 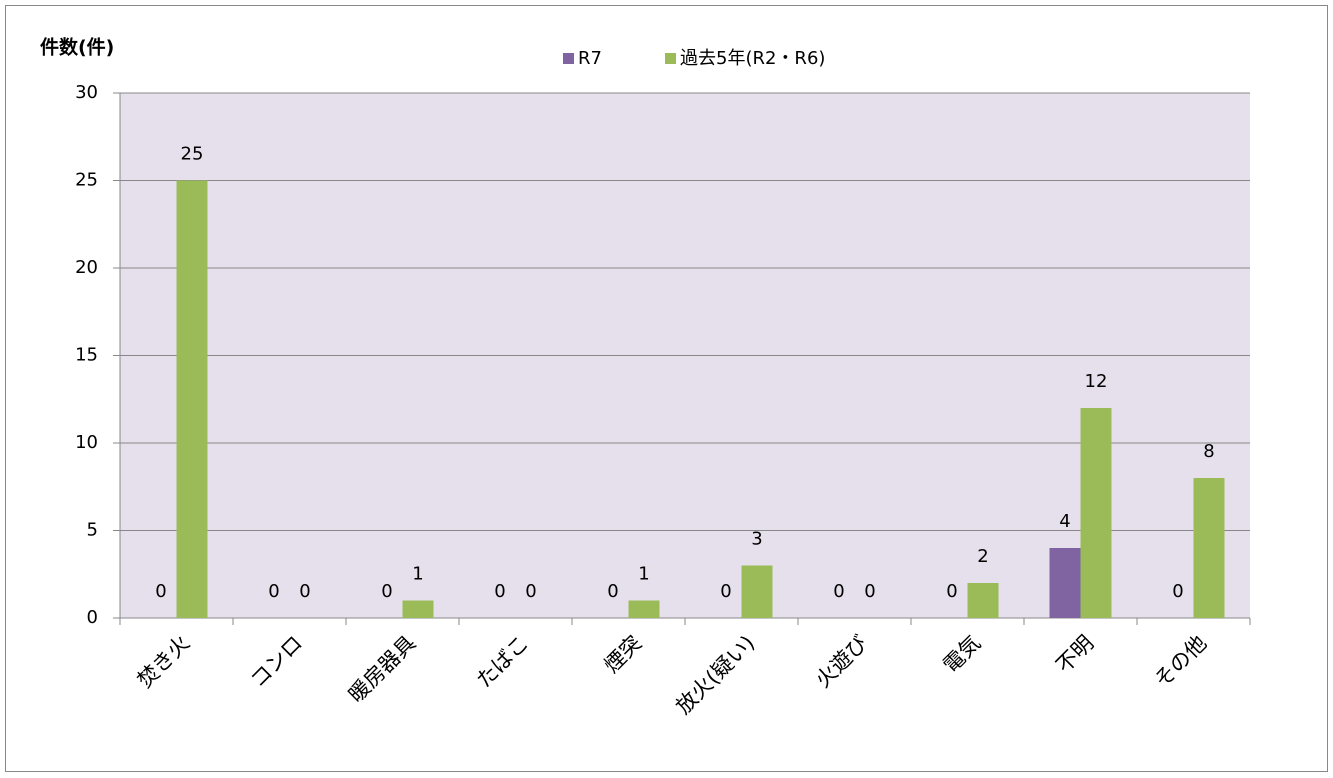 I want to click on legend-label: 過去5年(R2・R6), so click(x=752, y=58).